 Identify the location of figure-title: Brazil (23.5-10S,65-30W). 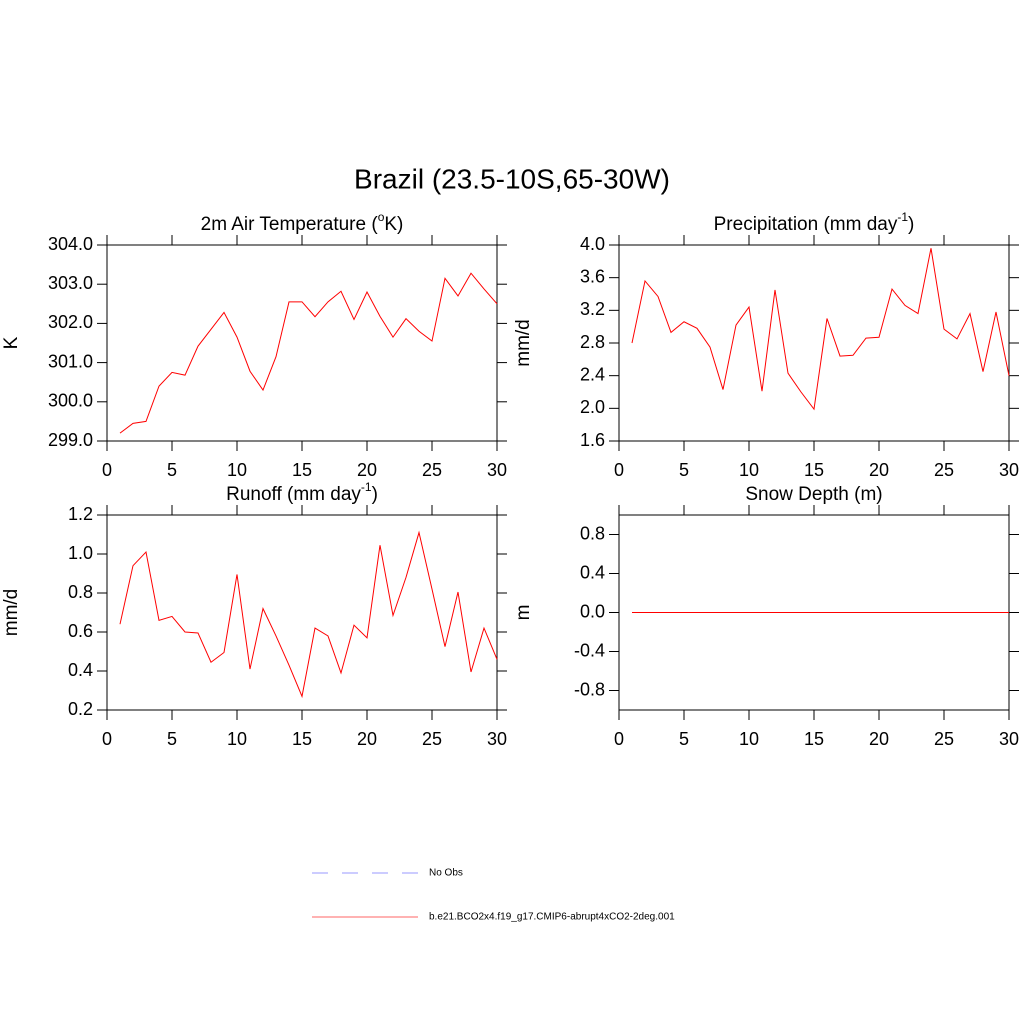
(512, 178).